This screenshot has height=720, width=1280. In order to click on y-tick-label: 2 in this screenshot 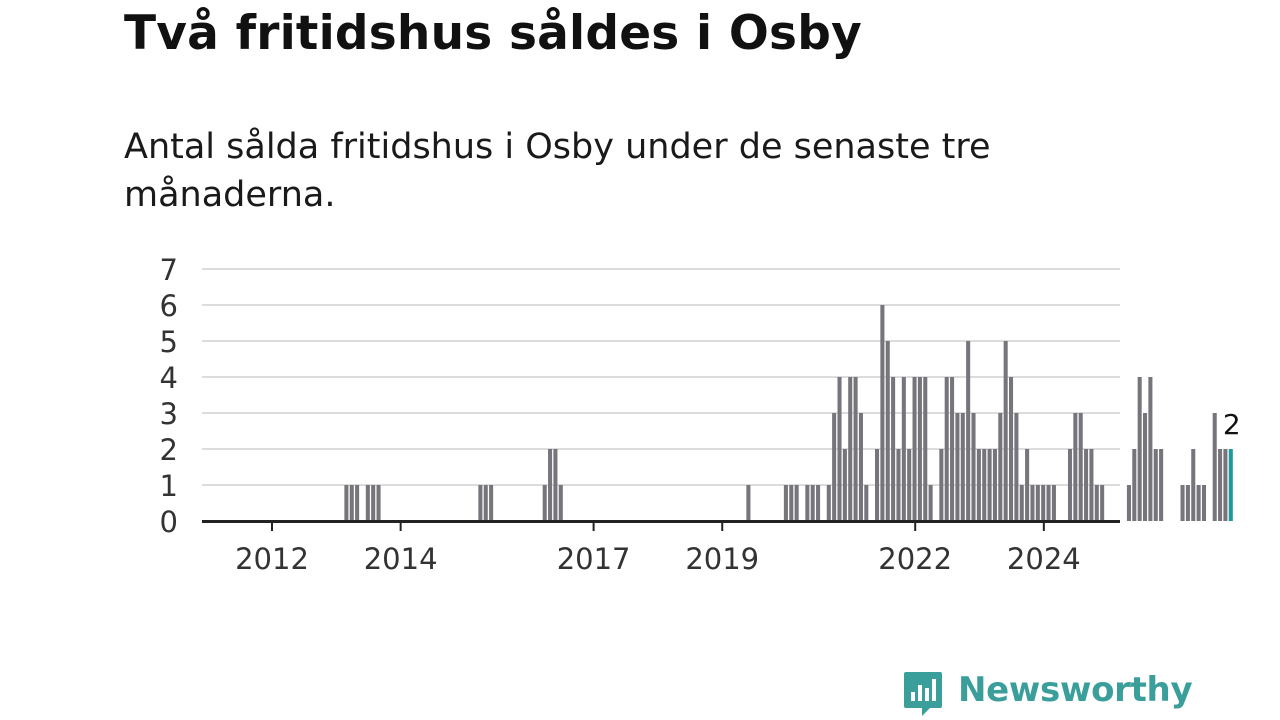, I will do `click(169, 450)`.